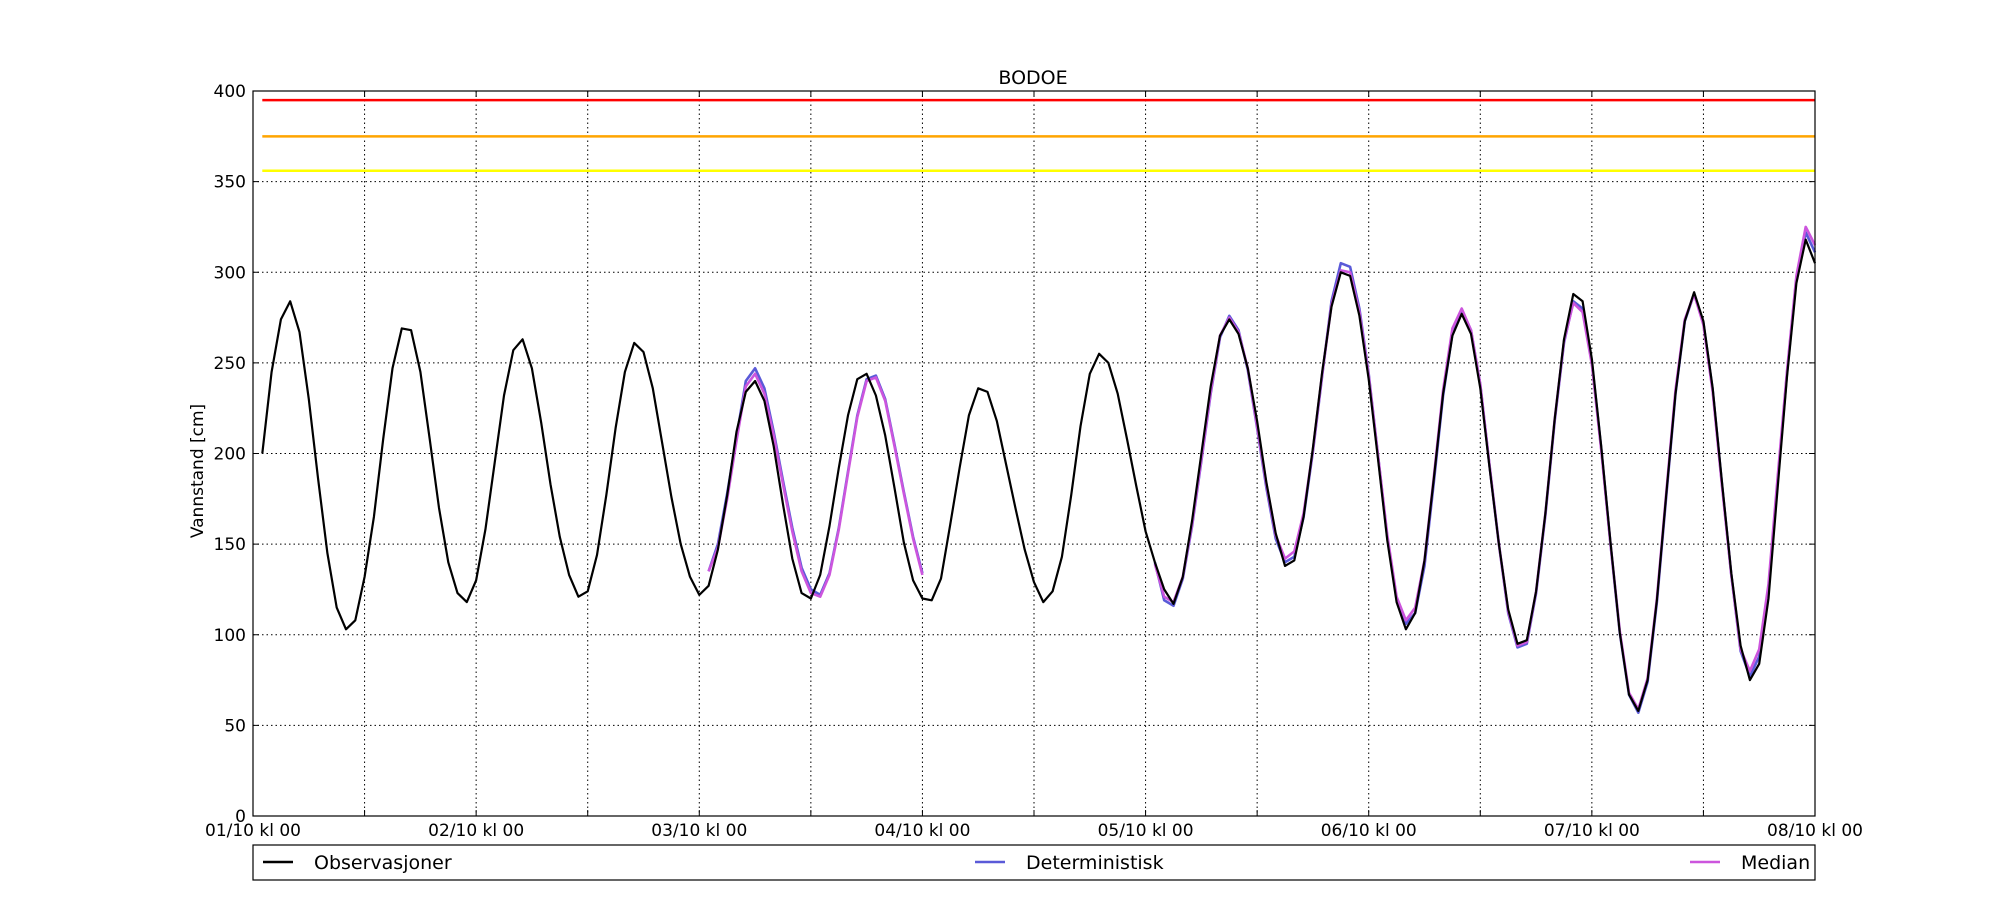  I want to click on x-tick-label: 06/10 kl 00, so click(1369, 831).